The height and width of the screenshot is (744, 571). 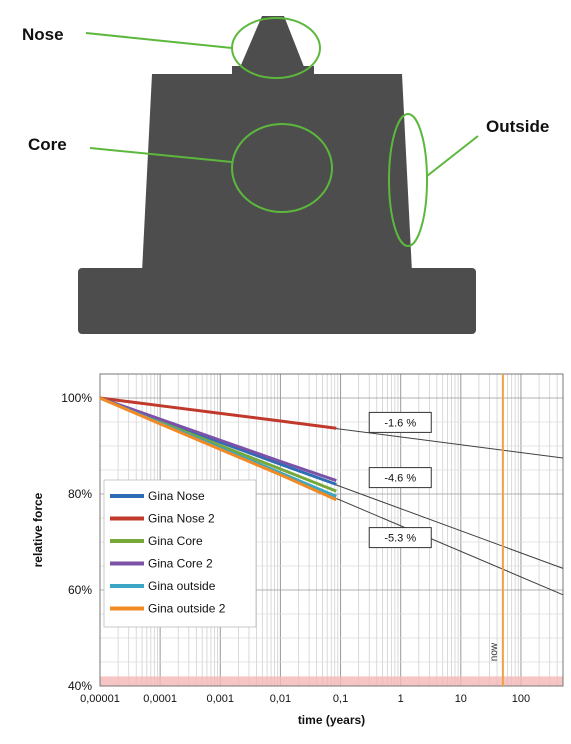 I want to click on x-tick-label: 10, so click(x=461, y=699).